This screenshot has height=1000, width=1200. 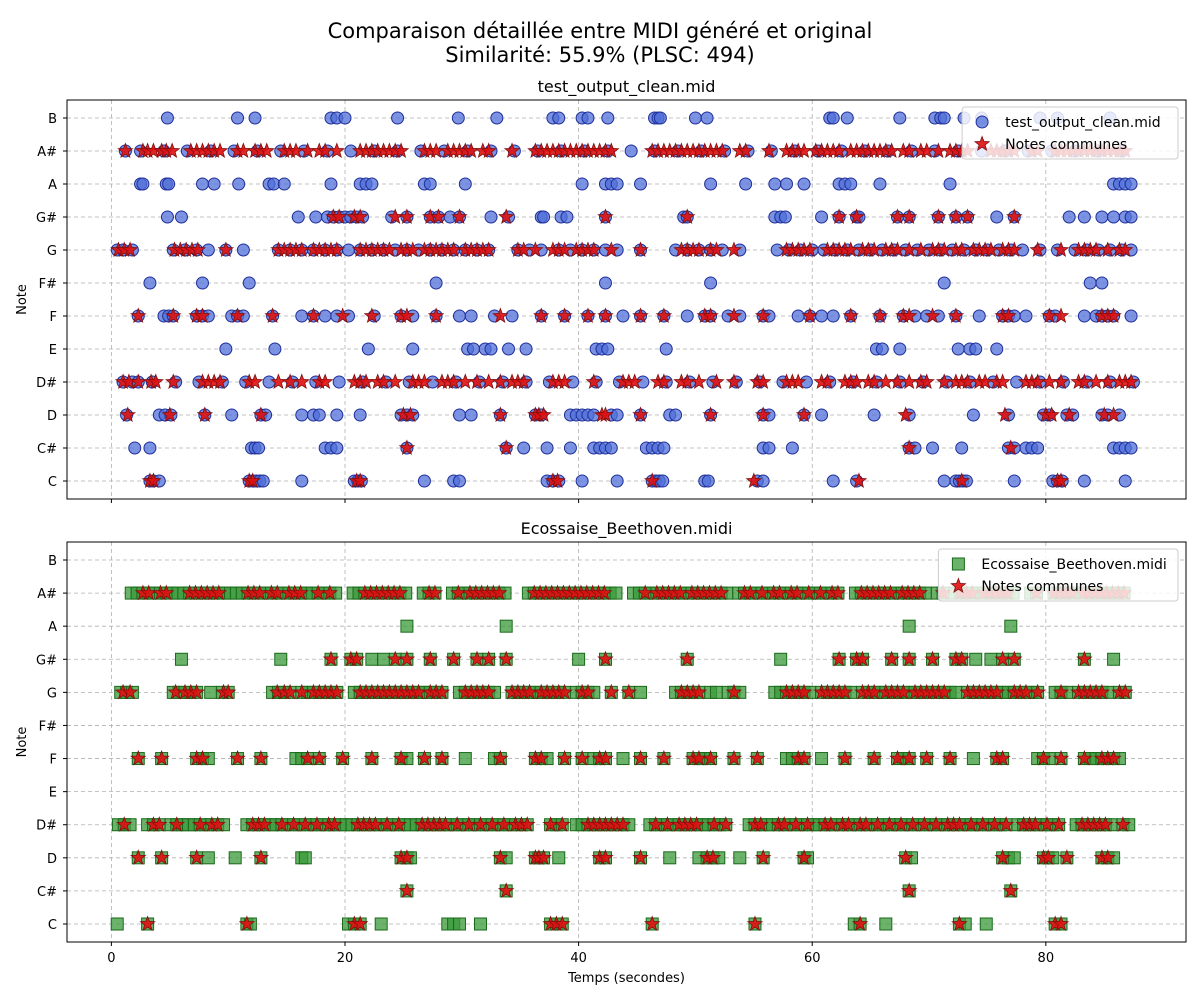 What do you see at coordinates (1083, 123) in the screenshot?
I see `legend-label: test_output_clean.mid` at bounding box center [1083, 123].